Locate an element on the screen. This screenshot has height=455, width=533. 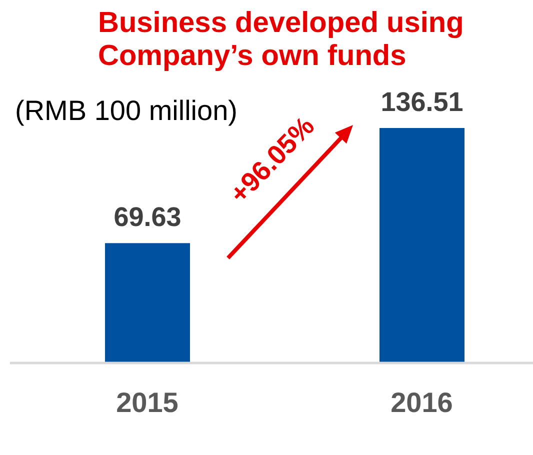
data-label: 136.51 is located at coordinates (422, 102).